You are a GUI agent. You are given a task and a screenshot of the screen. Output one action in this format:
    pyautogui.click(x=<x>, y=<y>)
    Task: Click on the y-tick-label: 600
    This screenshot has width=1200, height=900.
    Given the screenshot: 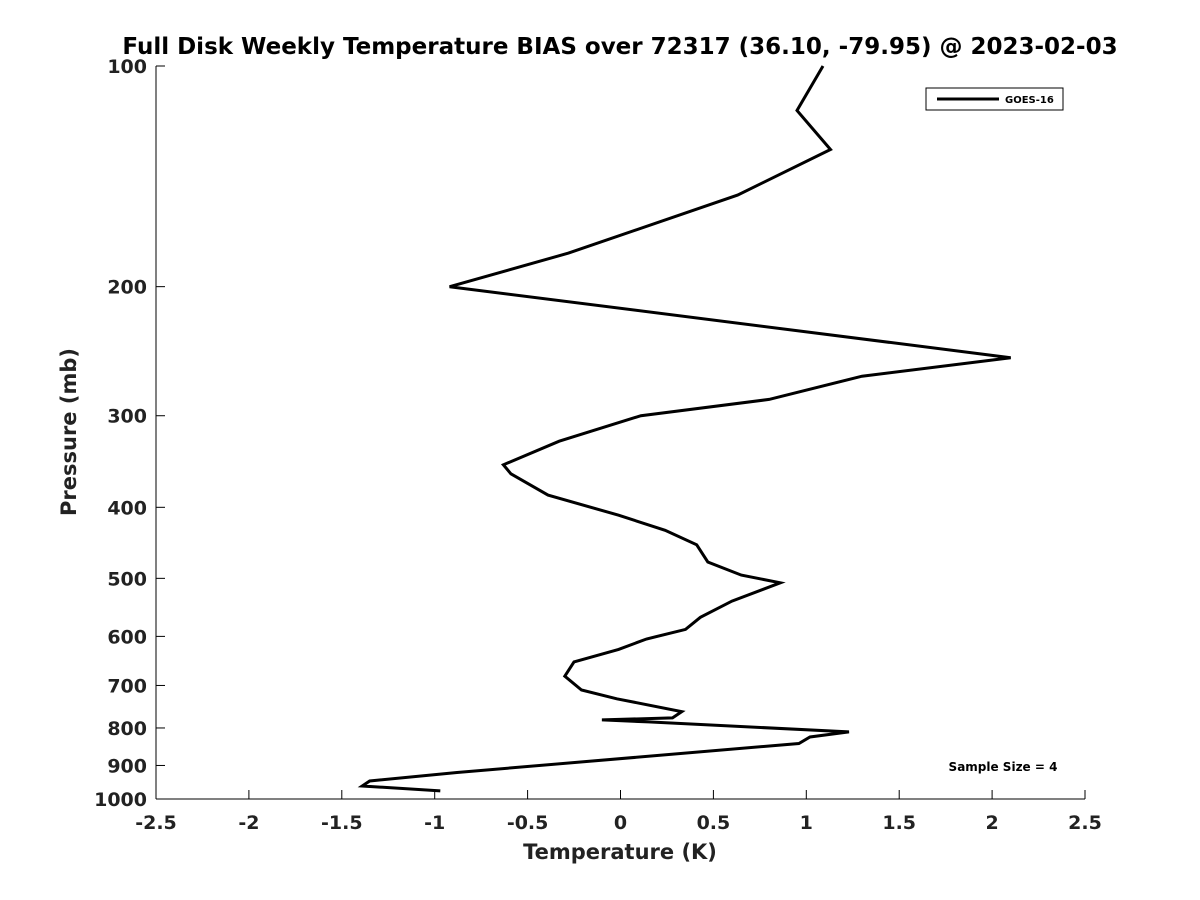 What is the action you would take?
    pyautogui.click(x=127, y=637)
    